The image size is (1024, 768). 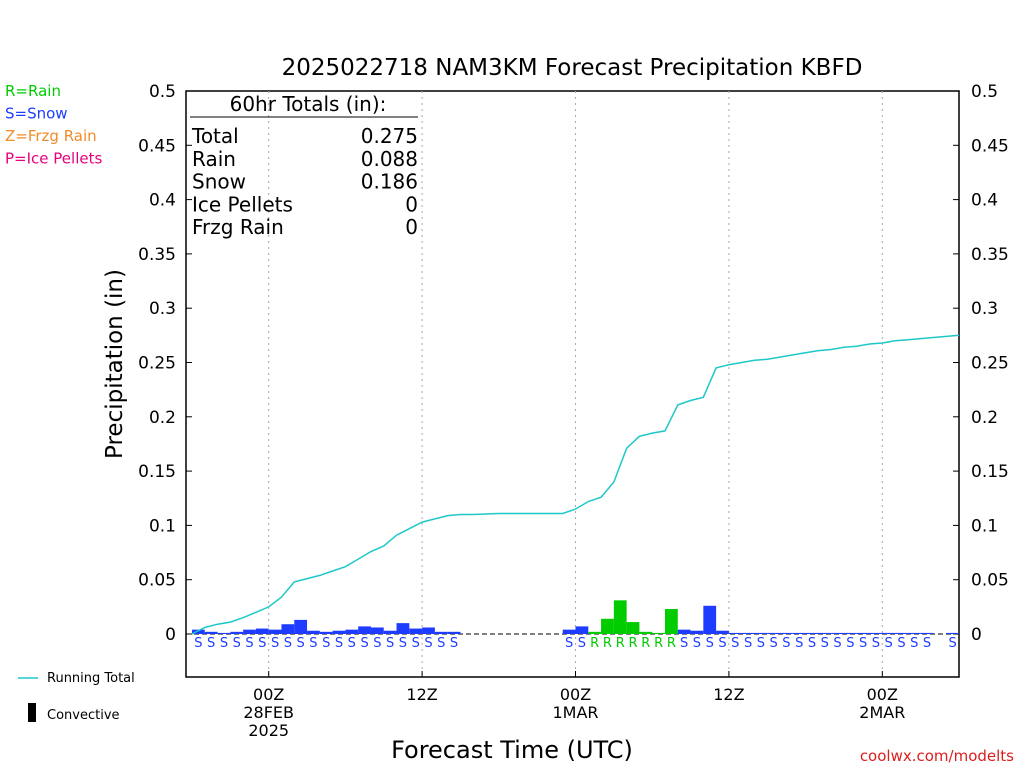 What do you see at coordinates (389, 136) in the screenshot?
I see `totals-value: 0.275` at bounding box center [389, 136].